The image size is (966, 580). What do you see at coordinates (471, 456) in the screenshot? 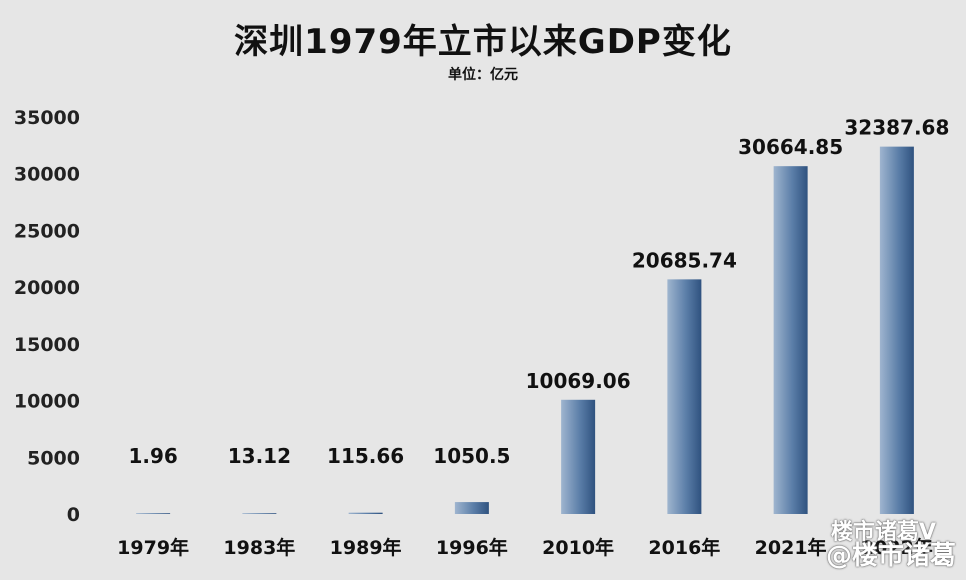
I see `data-label: 1050.5` at bounding box center [471, 456].